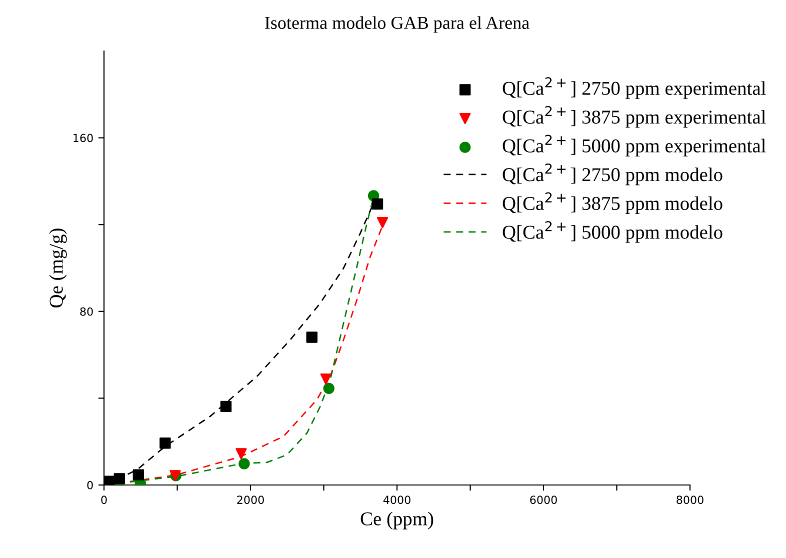  I want to click on legend-label: Q[Ca$^{2+}$] 5000 ppm experimental, so click(634, 145).